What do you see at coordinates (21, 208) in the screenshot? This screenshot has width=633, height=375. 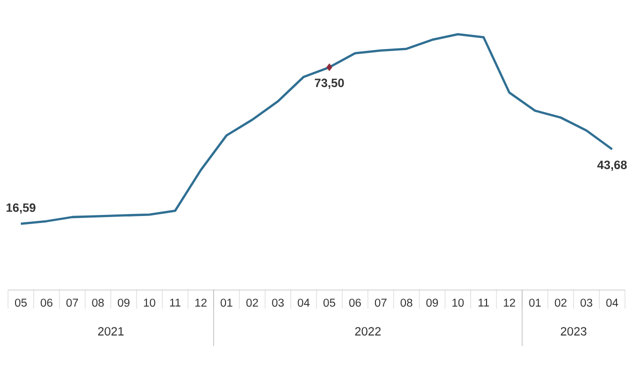 I see `data-label: 16,59` at bounding box center [21, 208].